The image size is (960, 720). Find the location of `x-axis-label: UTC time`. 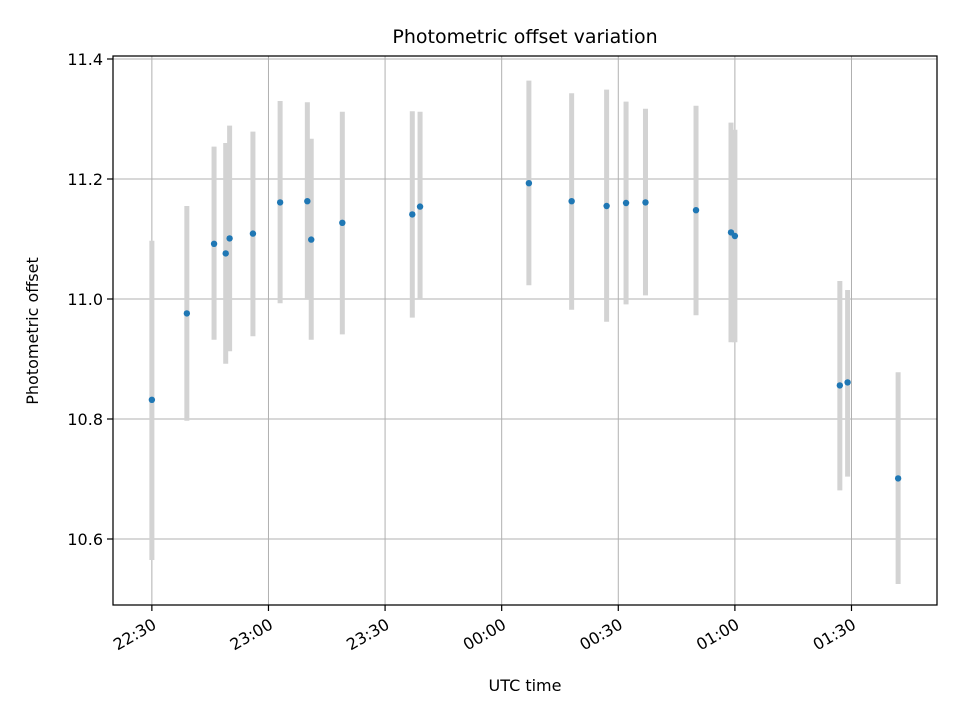

x-axis-label: UTC time is located at coordinates (525, 685).